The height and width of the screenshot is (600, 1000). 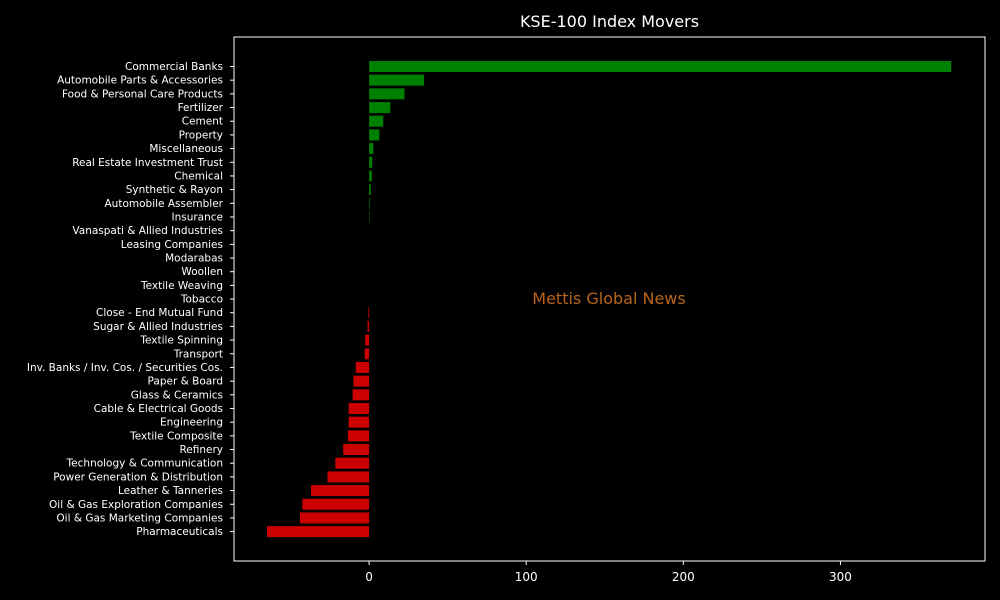 I want to click on category-label: Refinery, so click(x=201, y=450).